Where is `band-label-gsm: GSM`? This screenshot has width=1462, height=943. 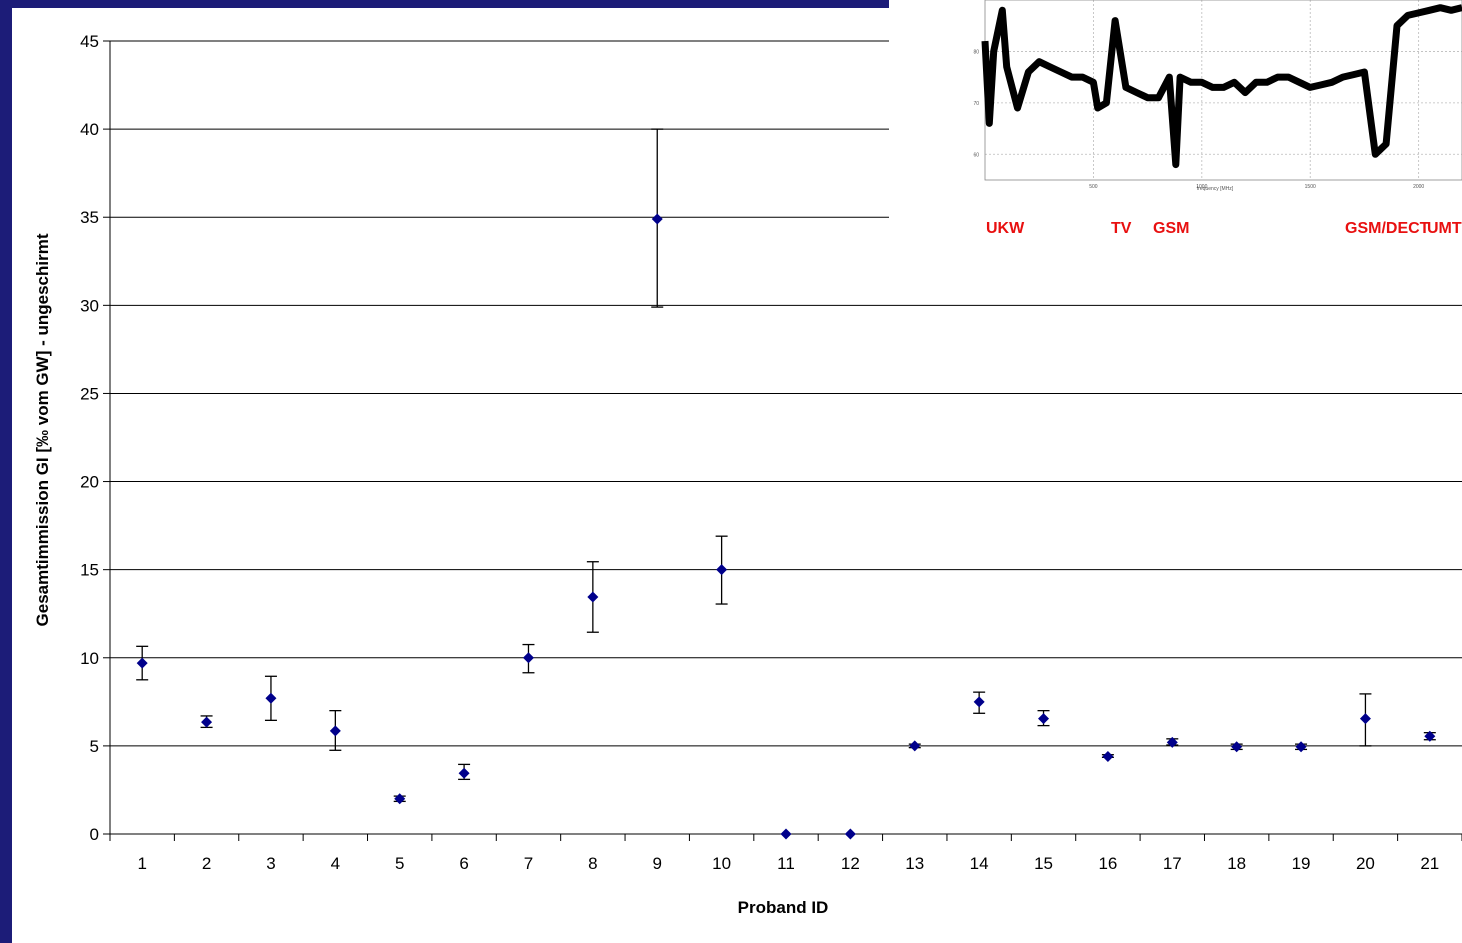 band-label-gsm: GSM is located at coordinates (1171, 228).